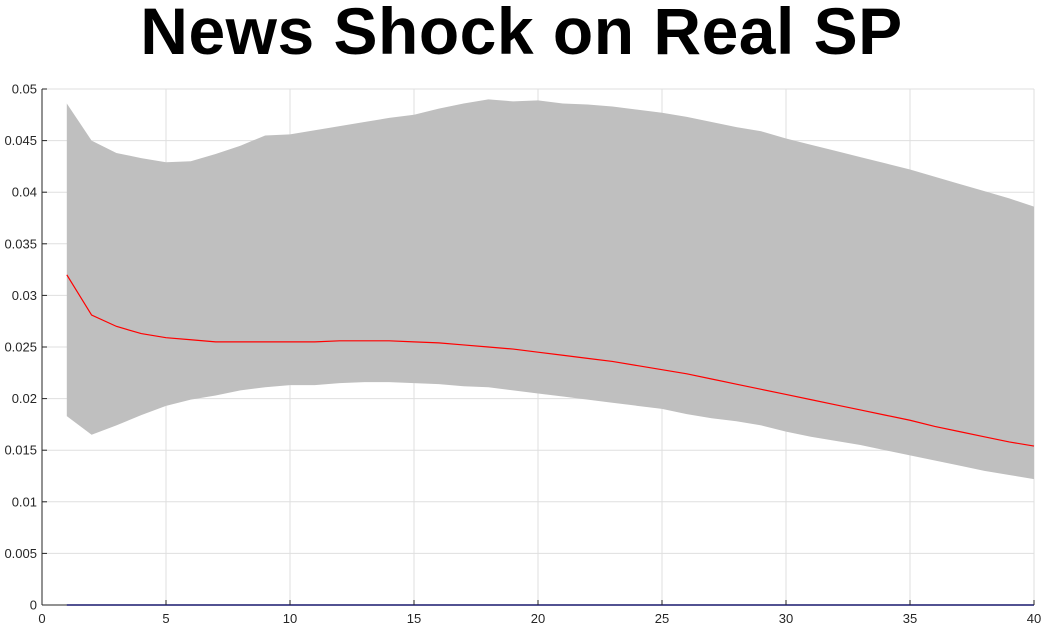  What do you see at coordinates (786, 618) in the screenshot?
I see `x-tick-label: 30` at bounding box center [786, 618].